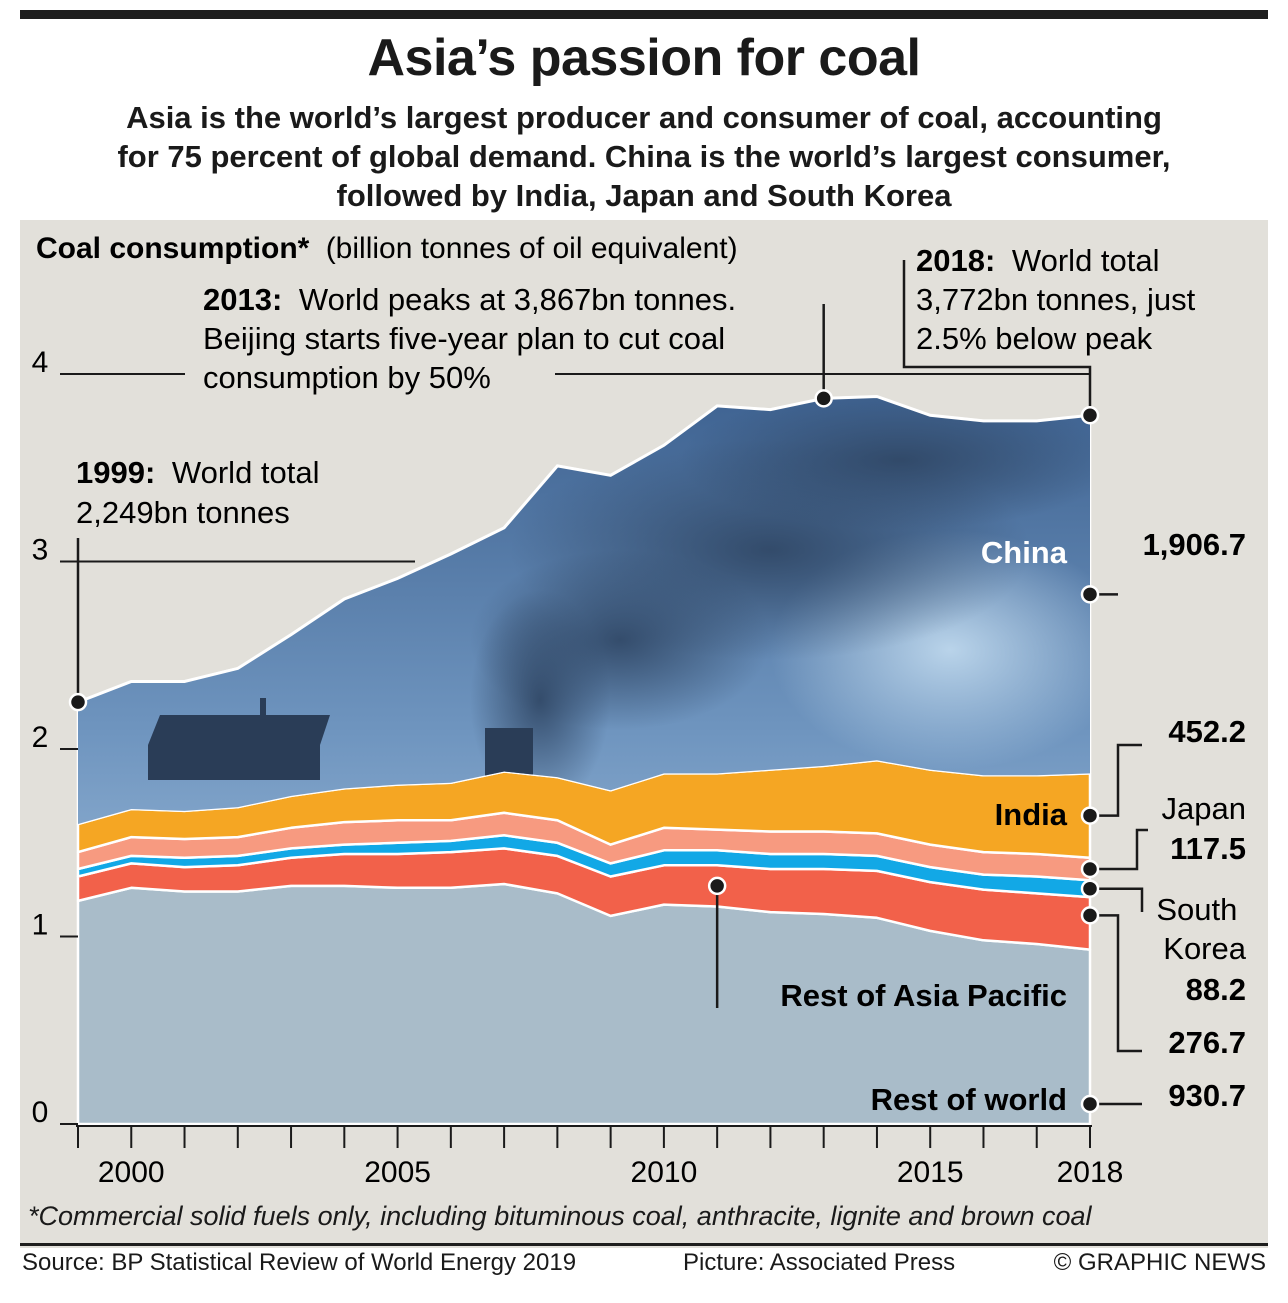 The width and height of the screenshot is (1288, 1303). What do you see at coordinates (1207, 1042) in the screenshot?
I see `value-rest-of-asia-pacific: 276.7` at bounding box center [1207, 1042].